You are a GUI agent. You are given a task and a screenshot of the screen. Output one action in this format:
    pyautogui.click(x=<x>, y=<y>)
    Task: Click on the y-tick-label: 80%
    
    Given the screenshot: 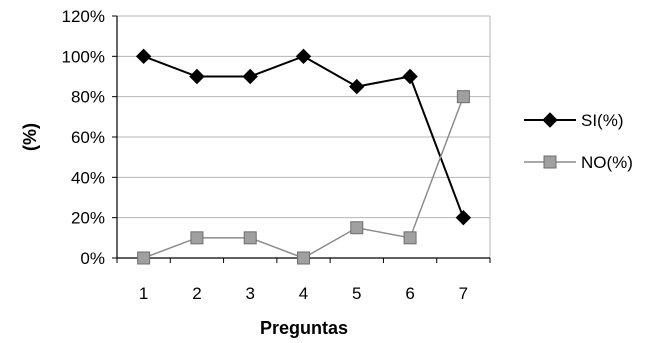 What is the action you would take?
    pyautogui.click(x=88, y=97)
    